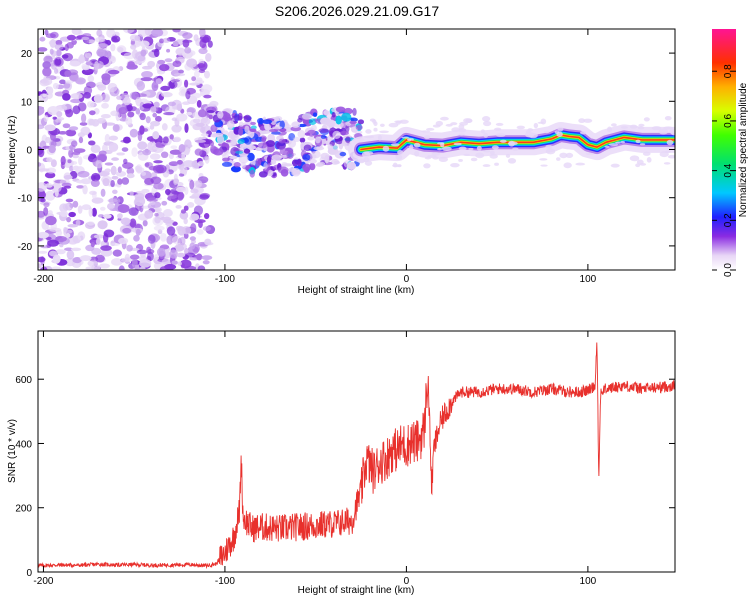 Image resolution: width=750 pixels, height=600 pixels. Describe the element at coordinates (588, 581) in the screenshot. I see `x-tick-label: 100` at that location.